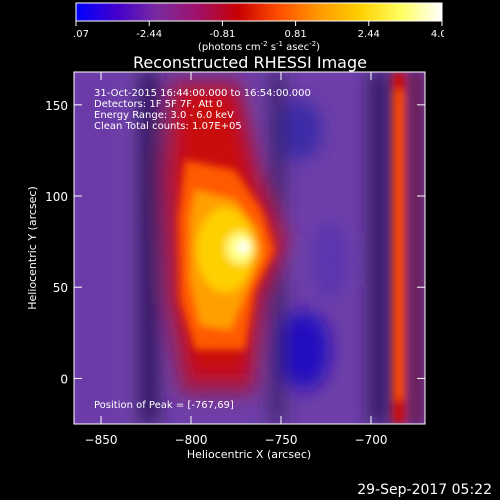  What do you see at coordinates (168, 126) in the screenshot?
I see `info-line: Clean Total counts: 1.07E+05` at bounding box center [168, 126].